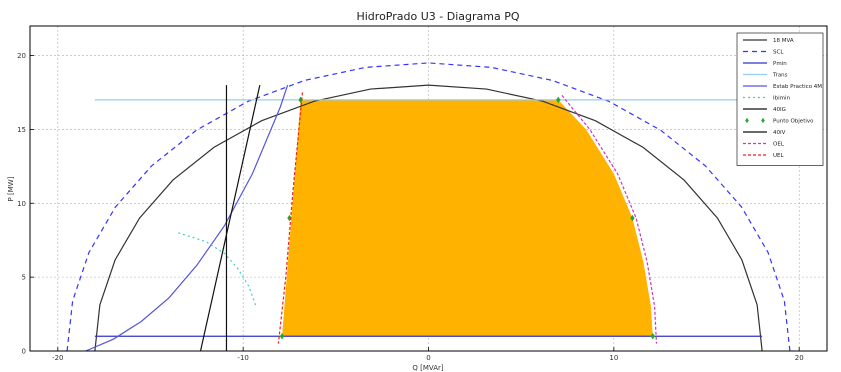  What do you see at coordinates (779, 110) in the screenshot?
I see `legend-label-40ig: 40IG` at bounding box center [779, 110].